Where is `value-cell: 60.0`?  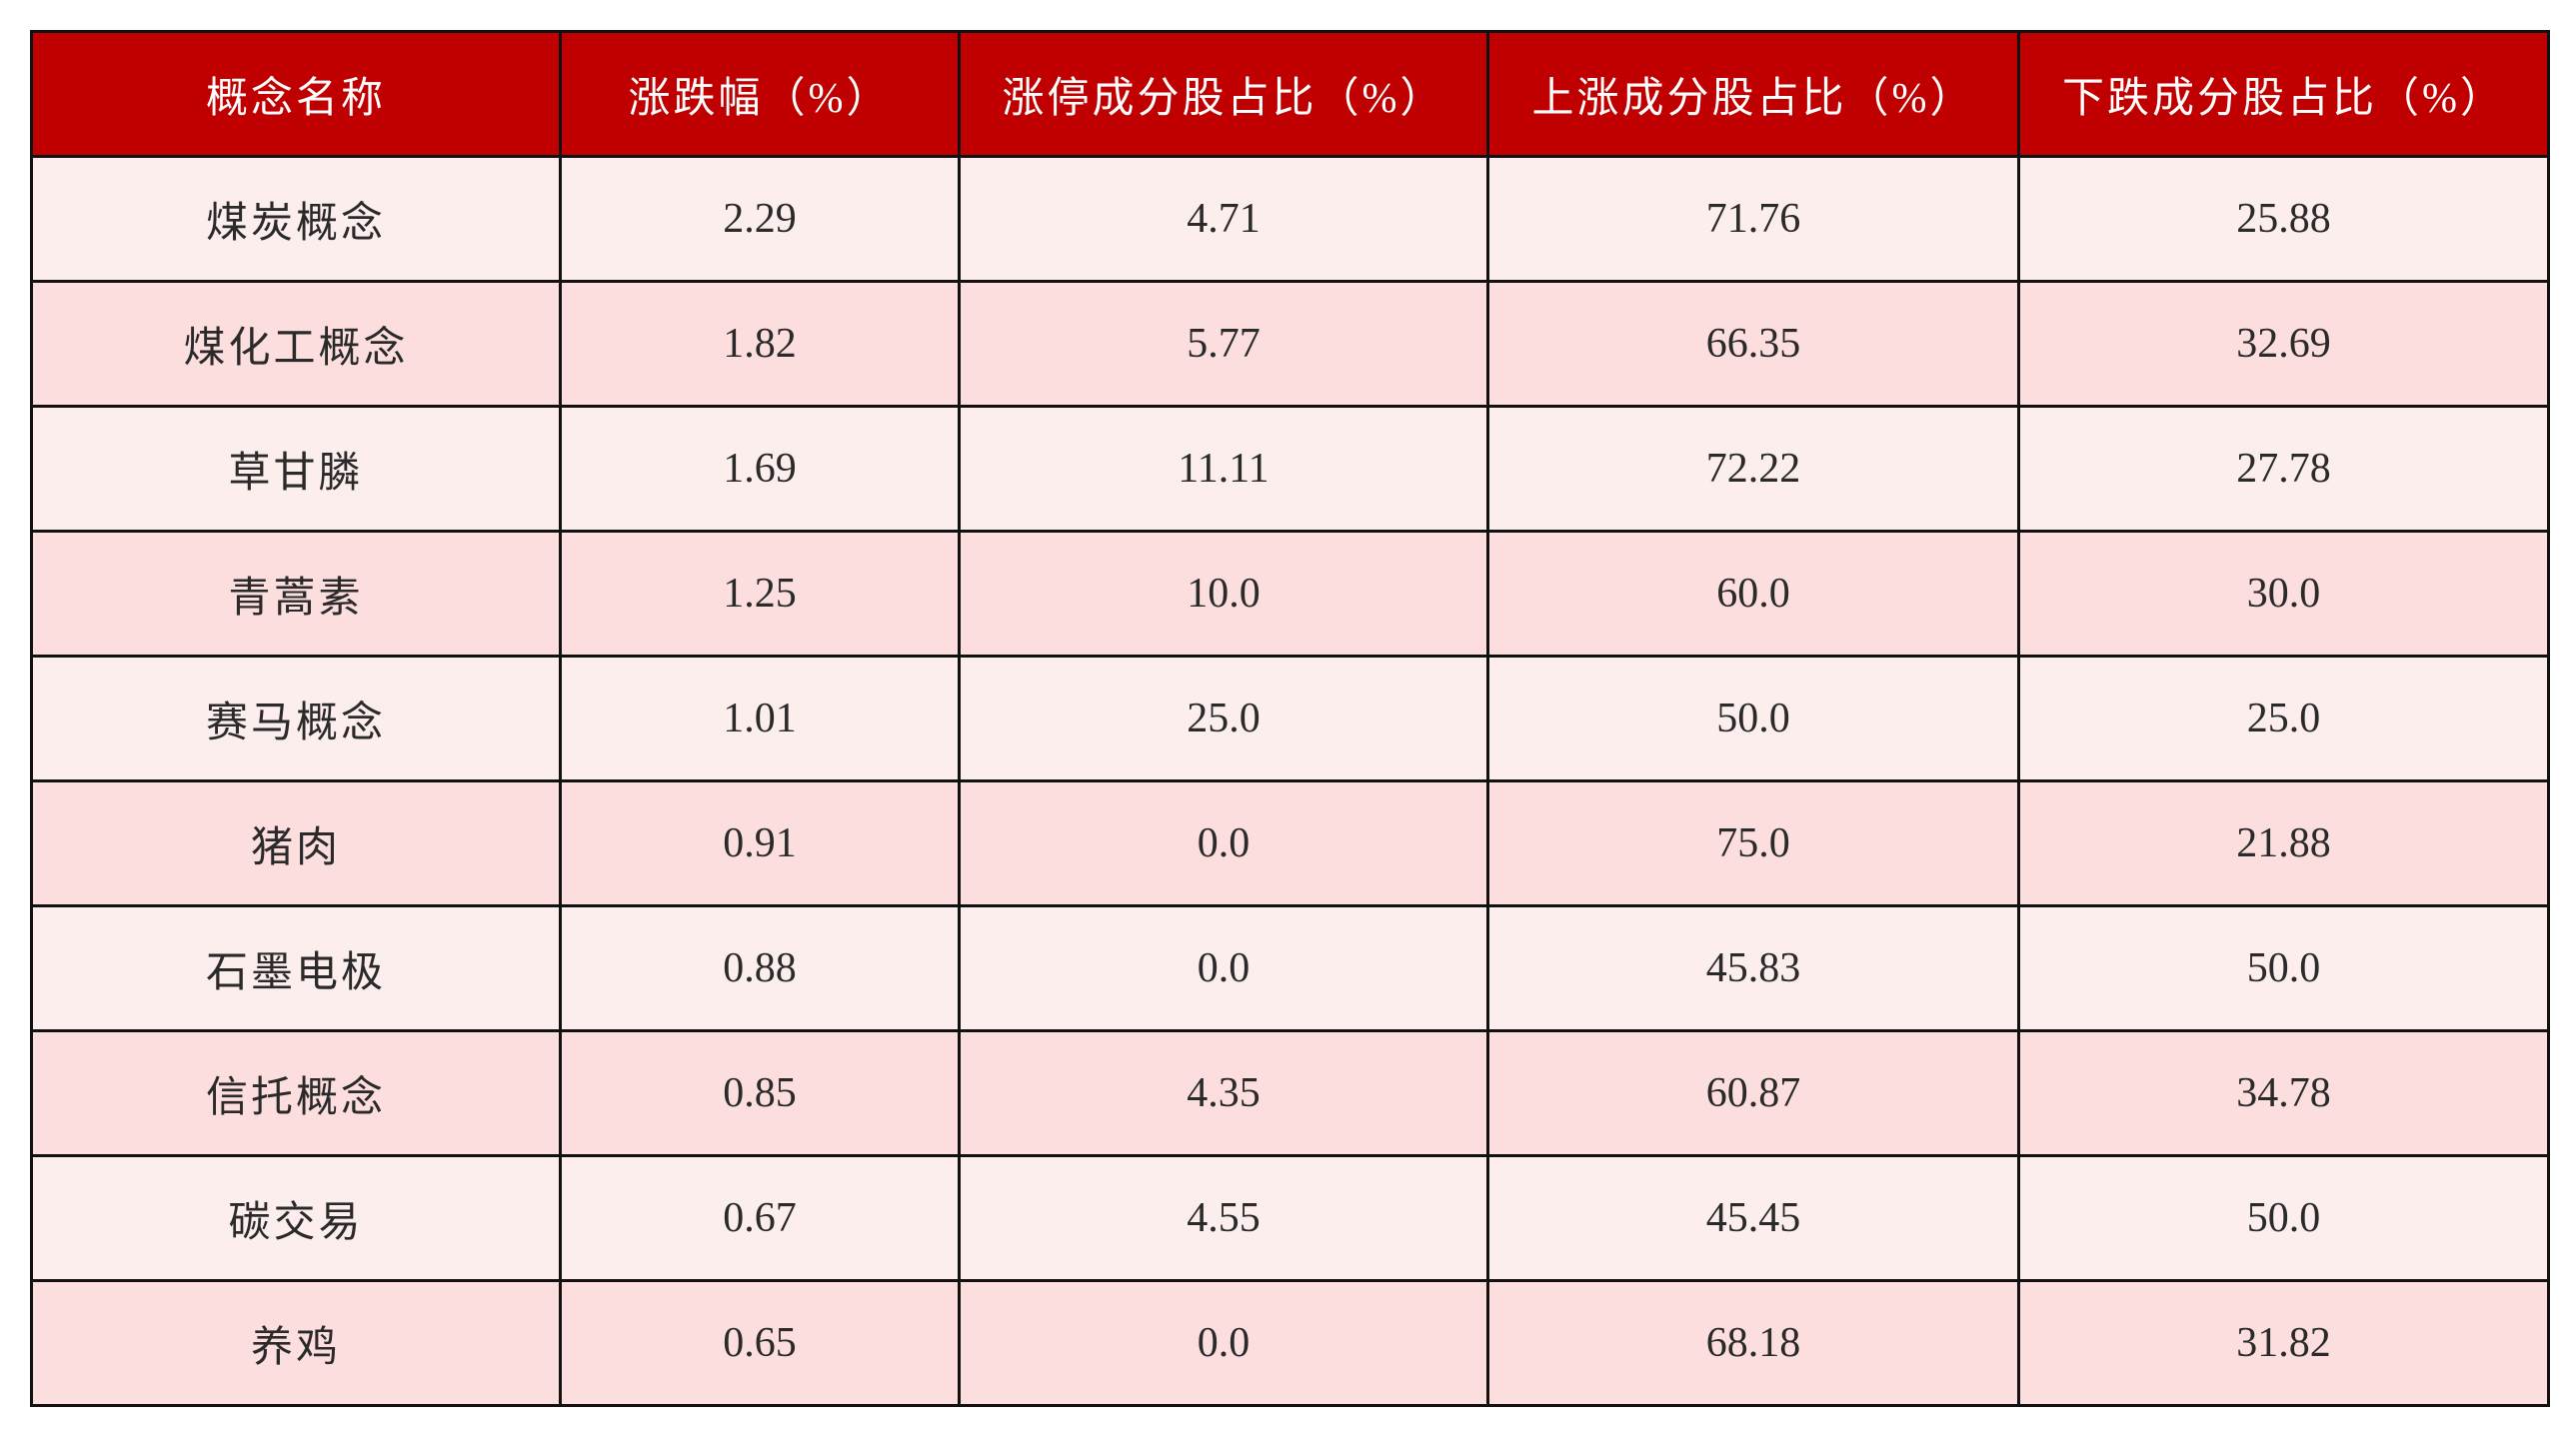 value-cell: 60.0 is located at coordinates (1753, 594).